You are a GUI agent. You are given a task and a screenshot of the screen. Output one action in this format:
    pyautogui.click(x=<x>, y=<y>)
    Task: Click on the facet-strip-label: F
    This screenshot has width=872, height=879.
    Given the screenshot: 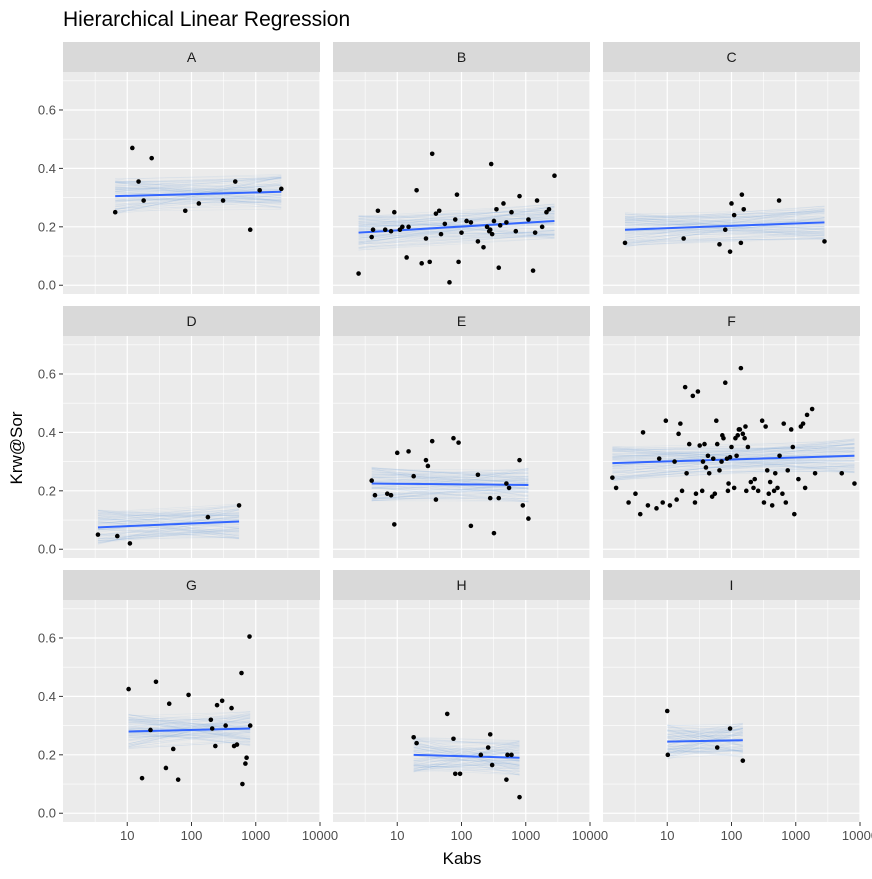 What is the action you would take?
    pyautogui.click(x=731, y=321)
    